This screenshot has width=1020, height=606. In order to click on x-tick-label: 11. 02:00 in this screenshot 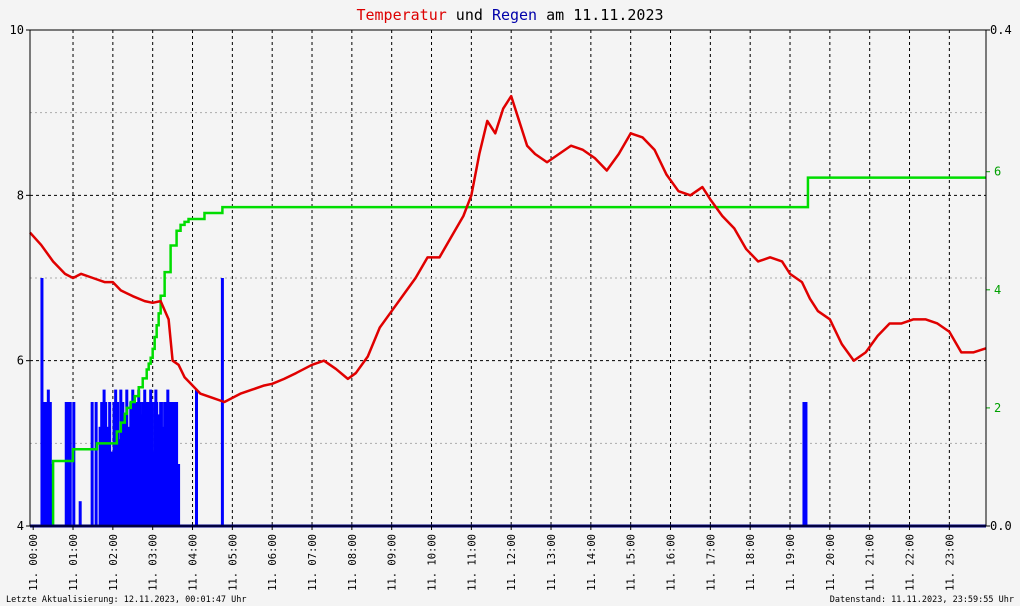, I will do `click(114, 562)`.